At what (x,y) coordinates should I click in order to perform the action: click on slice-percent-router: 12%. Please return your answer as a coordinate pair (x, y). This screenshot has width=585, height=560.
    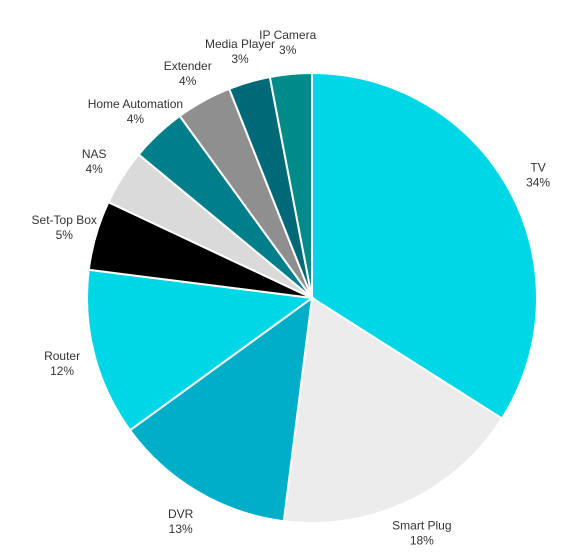
    Looking at the image, I should click on (62, 371).